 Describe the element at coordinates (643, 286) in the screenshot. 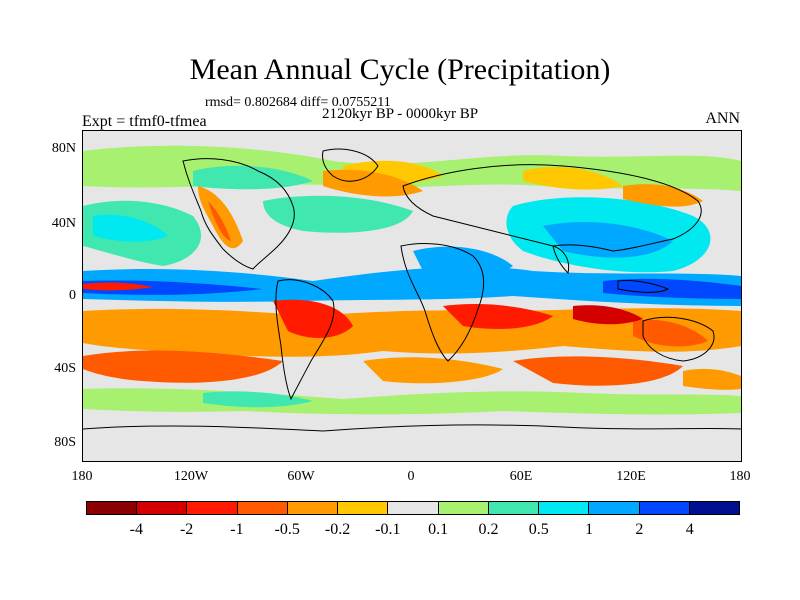

I see `indonesia-outline` at that location.